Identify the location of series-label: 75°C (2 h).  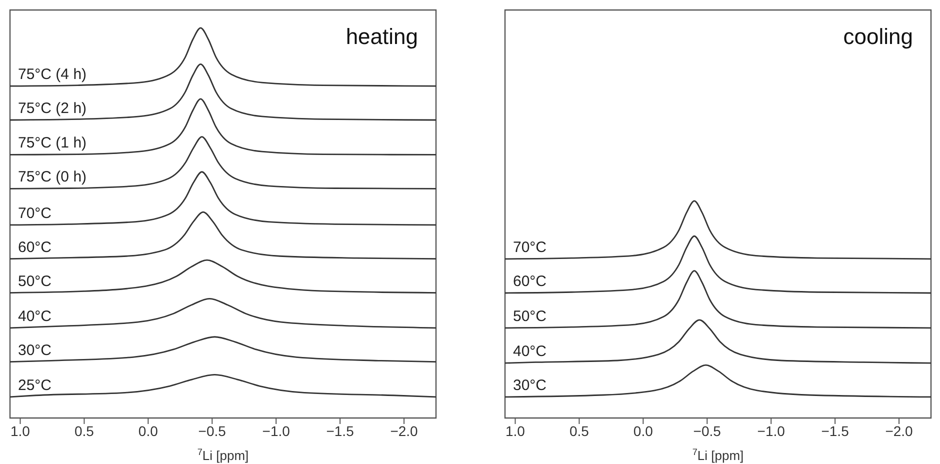
(52, 108).